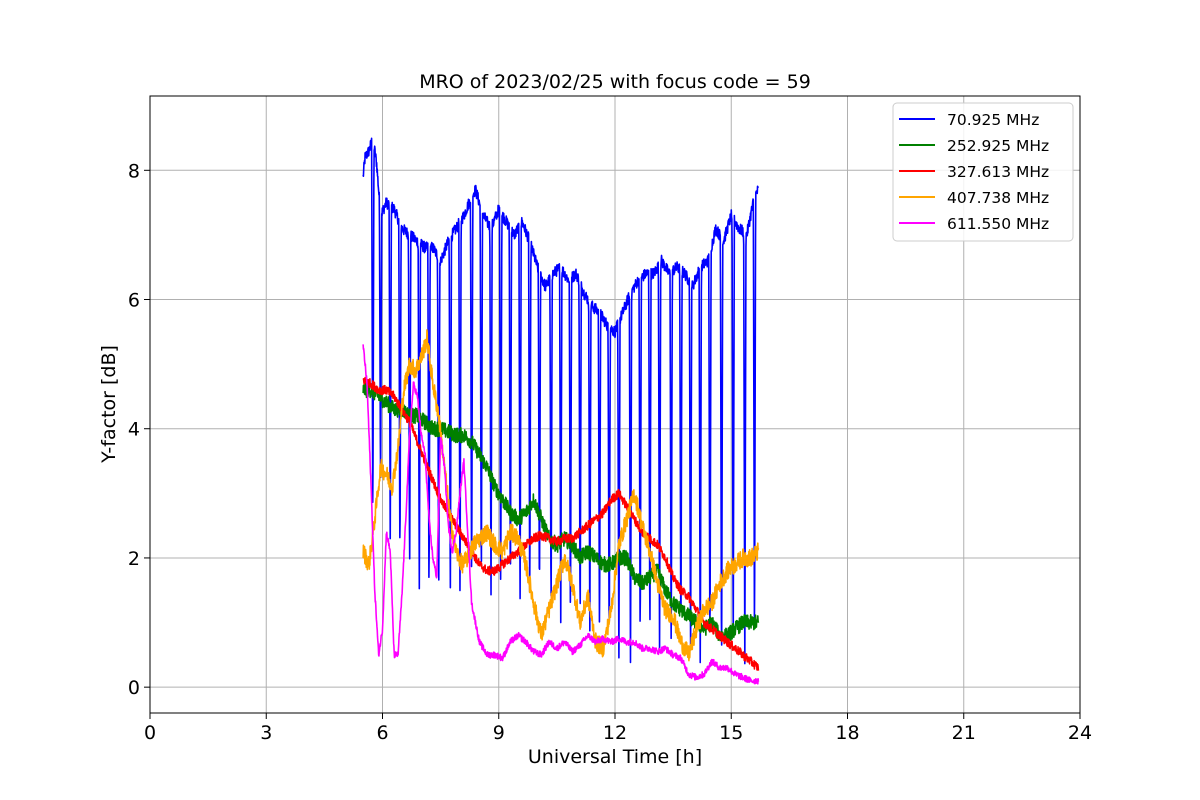  Describe the element at coordinates (134, 559) in the screenshot. I see `y-tick-label: 2` at that location.